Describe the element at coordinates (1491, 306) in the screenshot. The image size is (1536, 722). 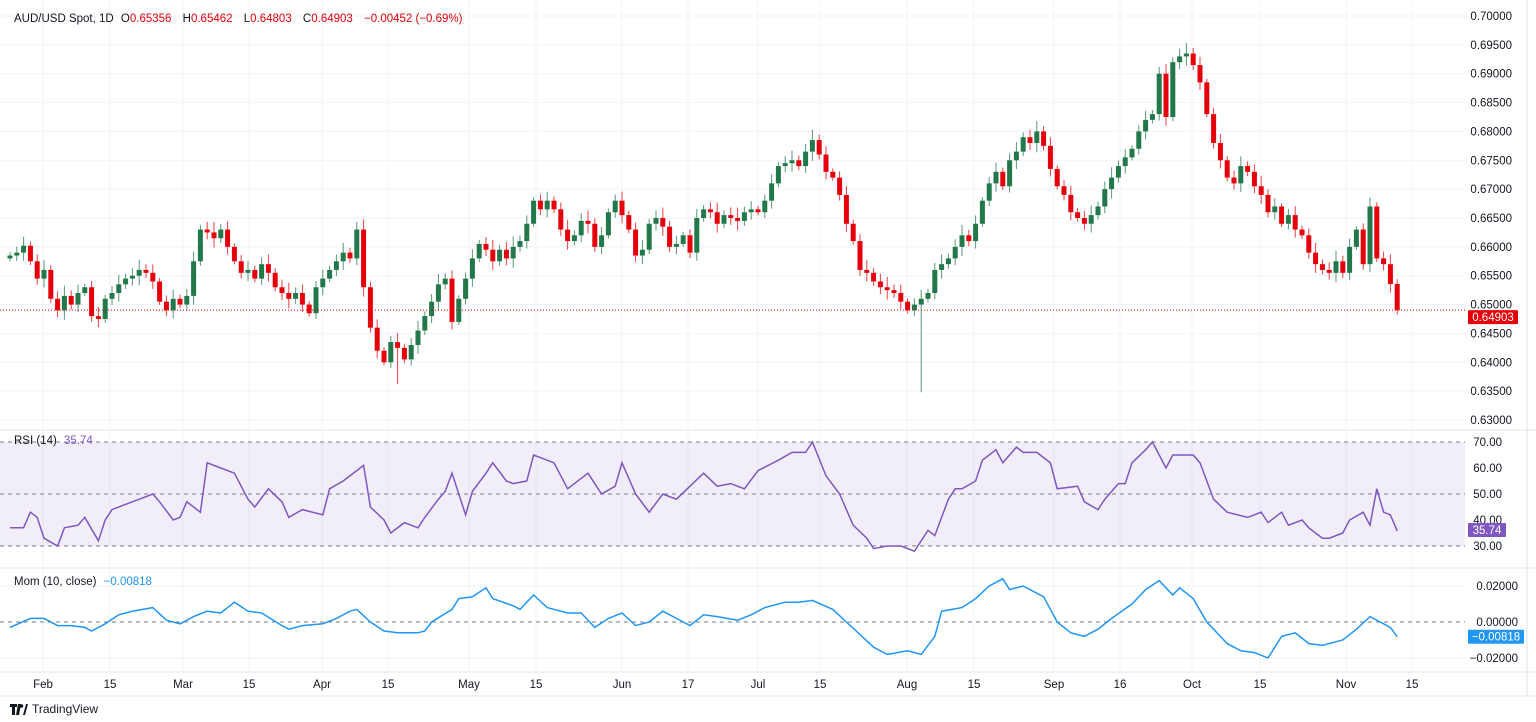
I see `price-axis-label: 0.65000` at that location.